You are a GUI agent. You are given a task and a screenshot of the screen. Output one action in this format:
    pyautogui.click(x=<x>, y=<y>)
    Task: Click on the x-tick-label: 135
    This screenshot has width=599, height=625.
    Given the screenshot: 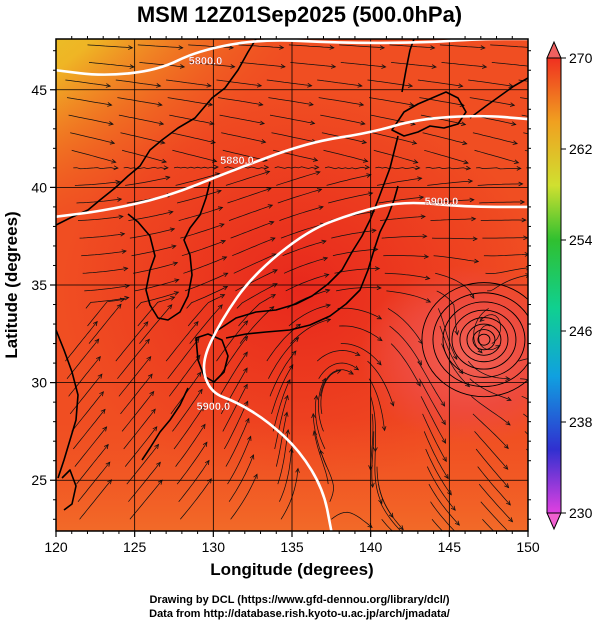 What is the action you would take?
    pyautogui.click(x=292, y=547)
    